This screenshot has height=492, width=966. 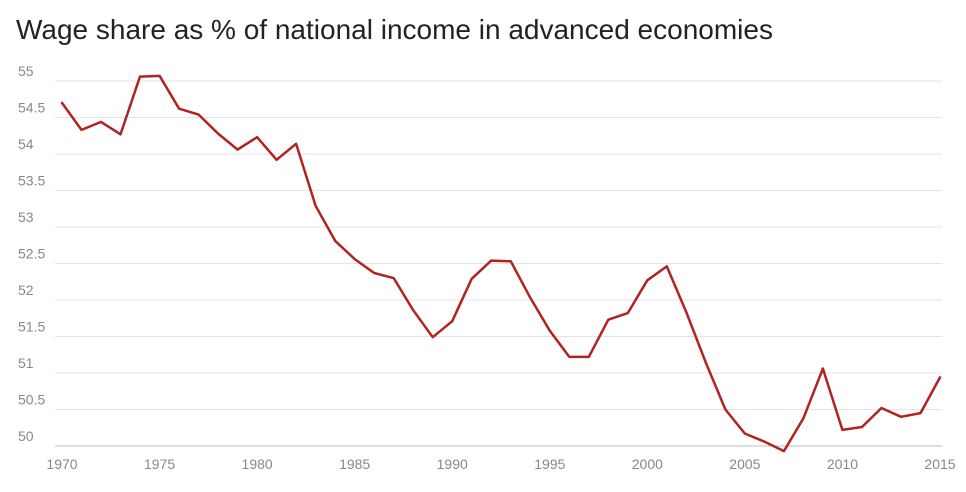 I want to click on x-tick-label: 2000, so click(x=647, y=464).